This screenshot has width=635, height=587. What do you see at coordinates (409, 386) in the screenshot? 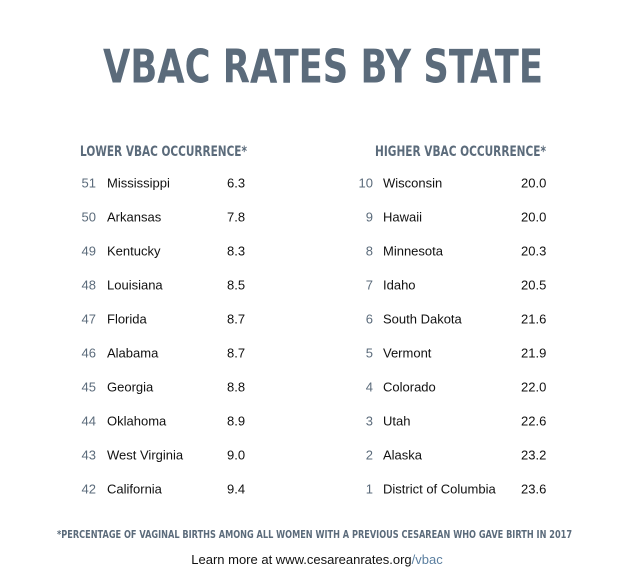
I see `state-name: Colorado` at bounding box center [409, 386].